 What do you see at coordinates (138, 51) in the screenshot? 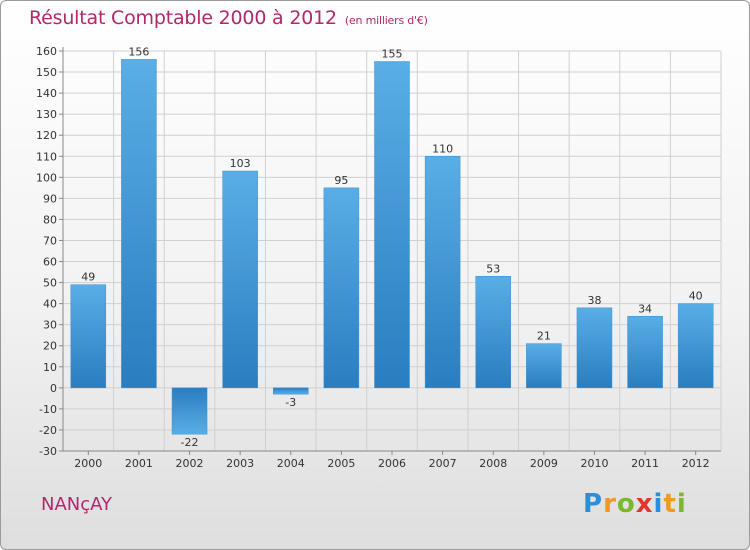
I see `data-label: 156` at bounding box center [138, 51].